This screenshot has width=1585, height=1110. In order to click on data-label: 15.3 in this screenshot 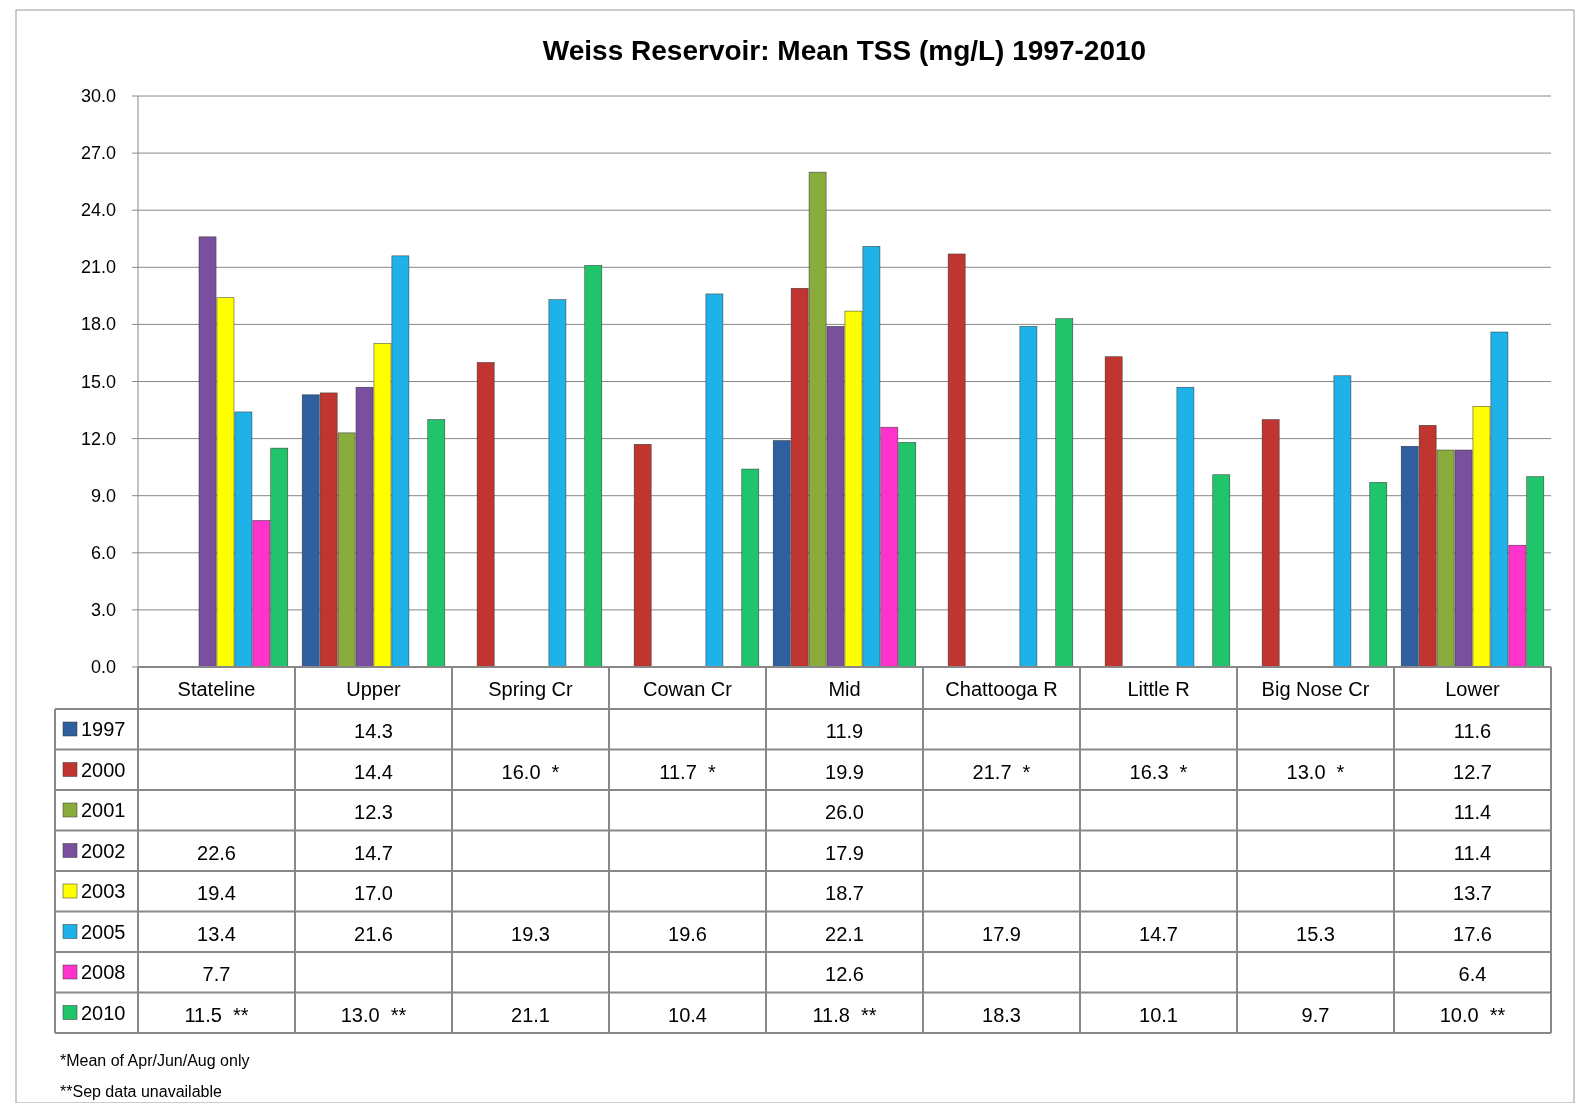, I will do `click(1315, 933)`.